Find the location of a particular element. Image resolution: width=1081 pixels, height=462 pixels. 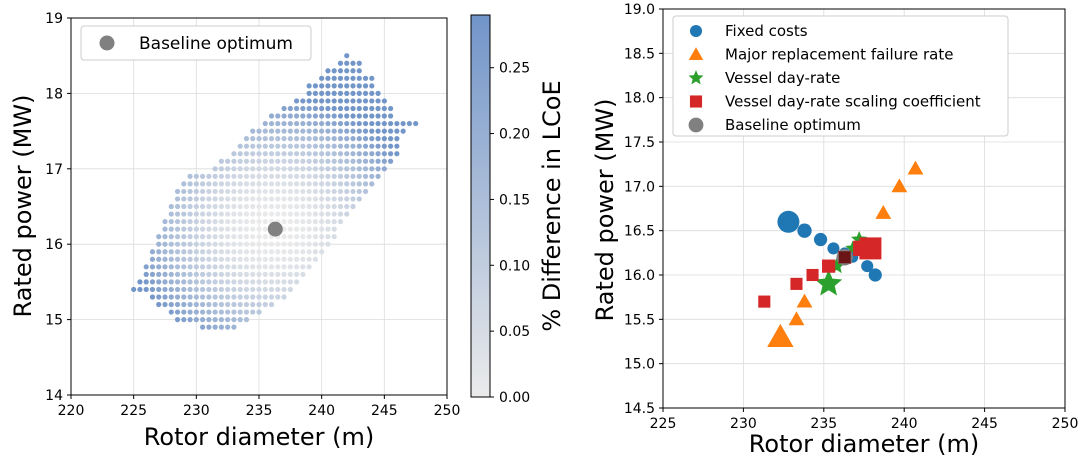

right-y-tick-label: 17.0 is located at coordinates (639, 187).